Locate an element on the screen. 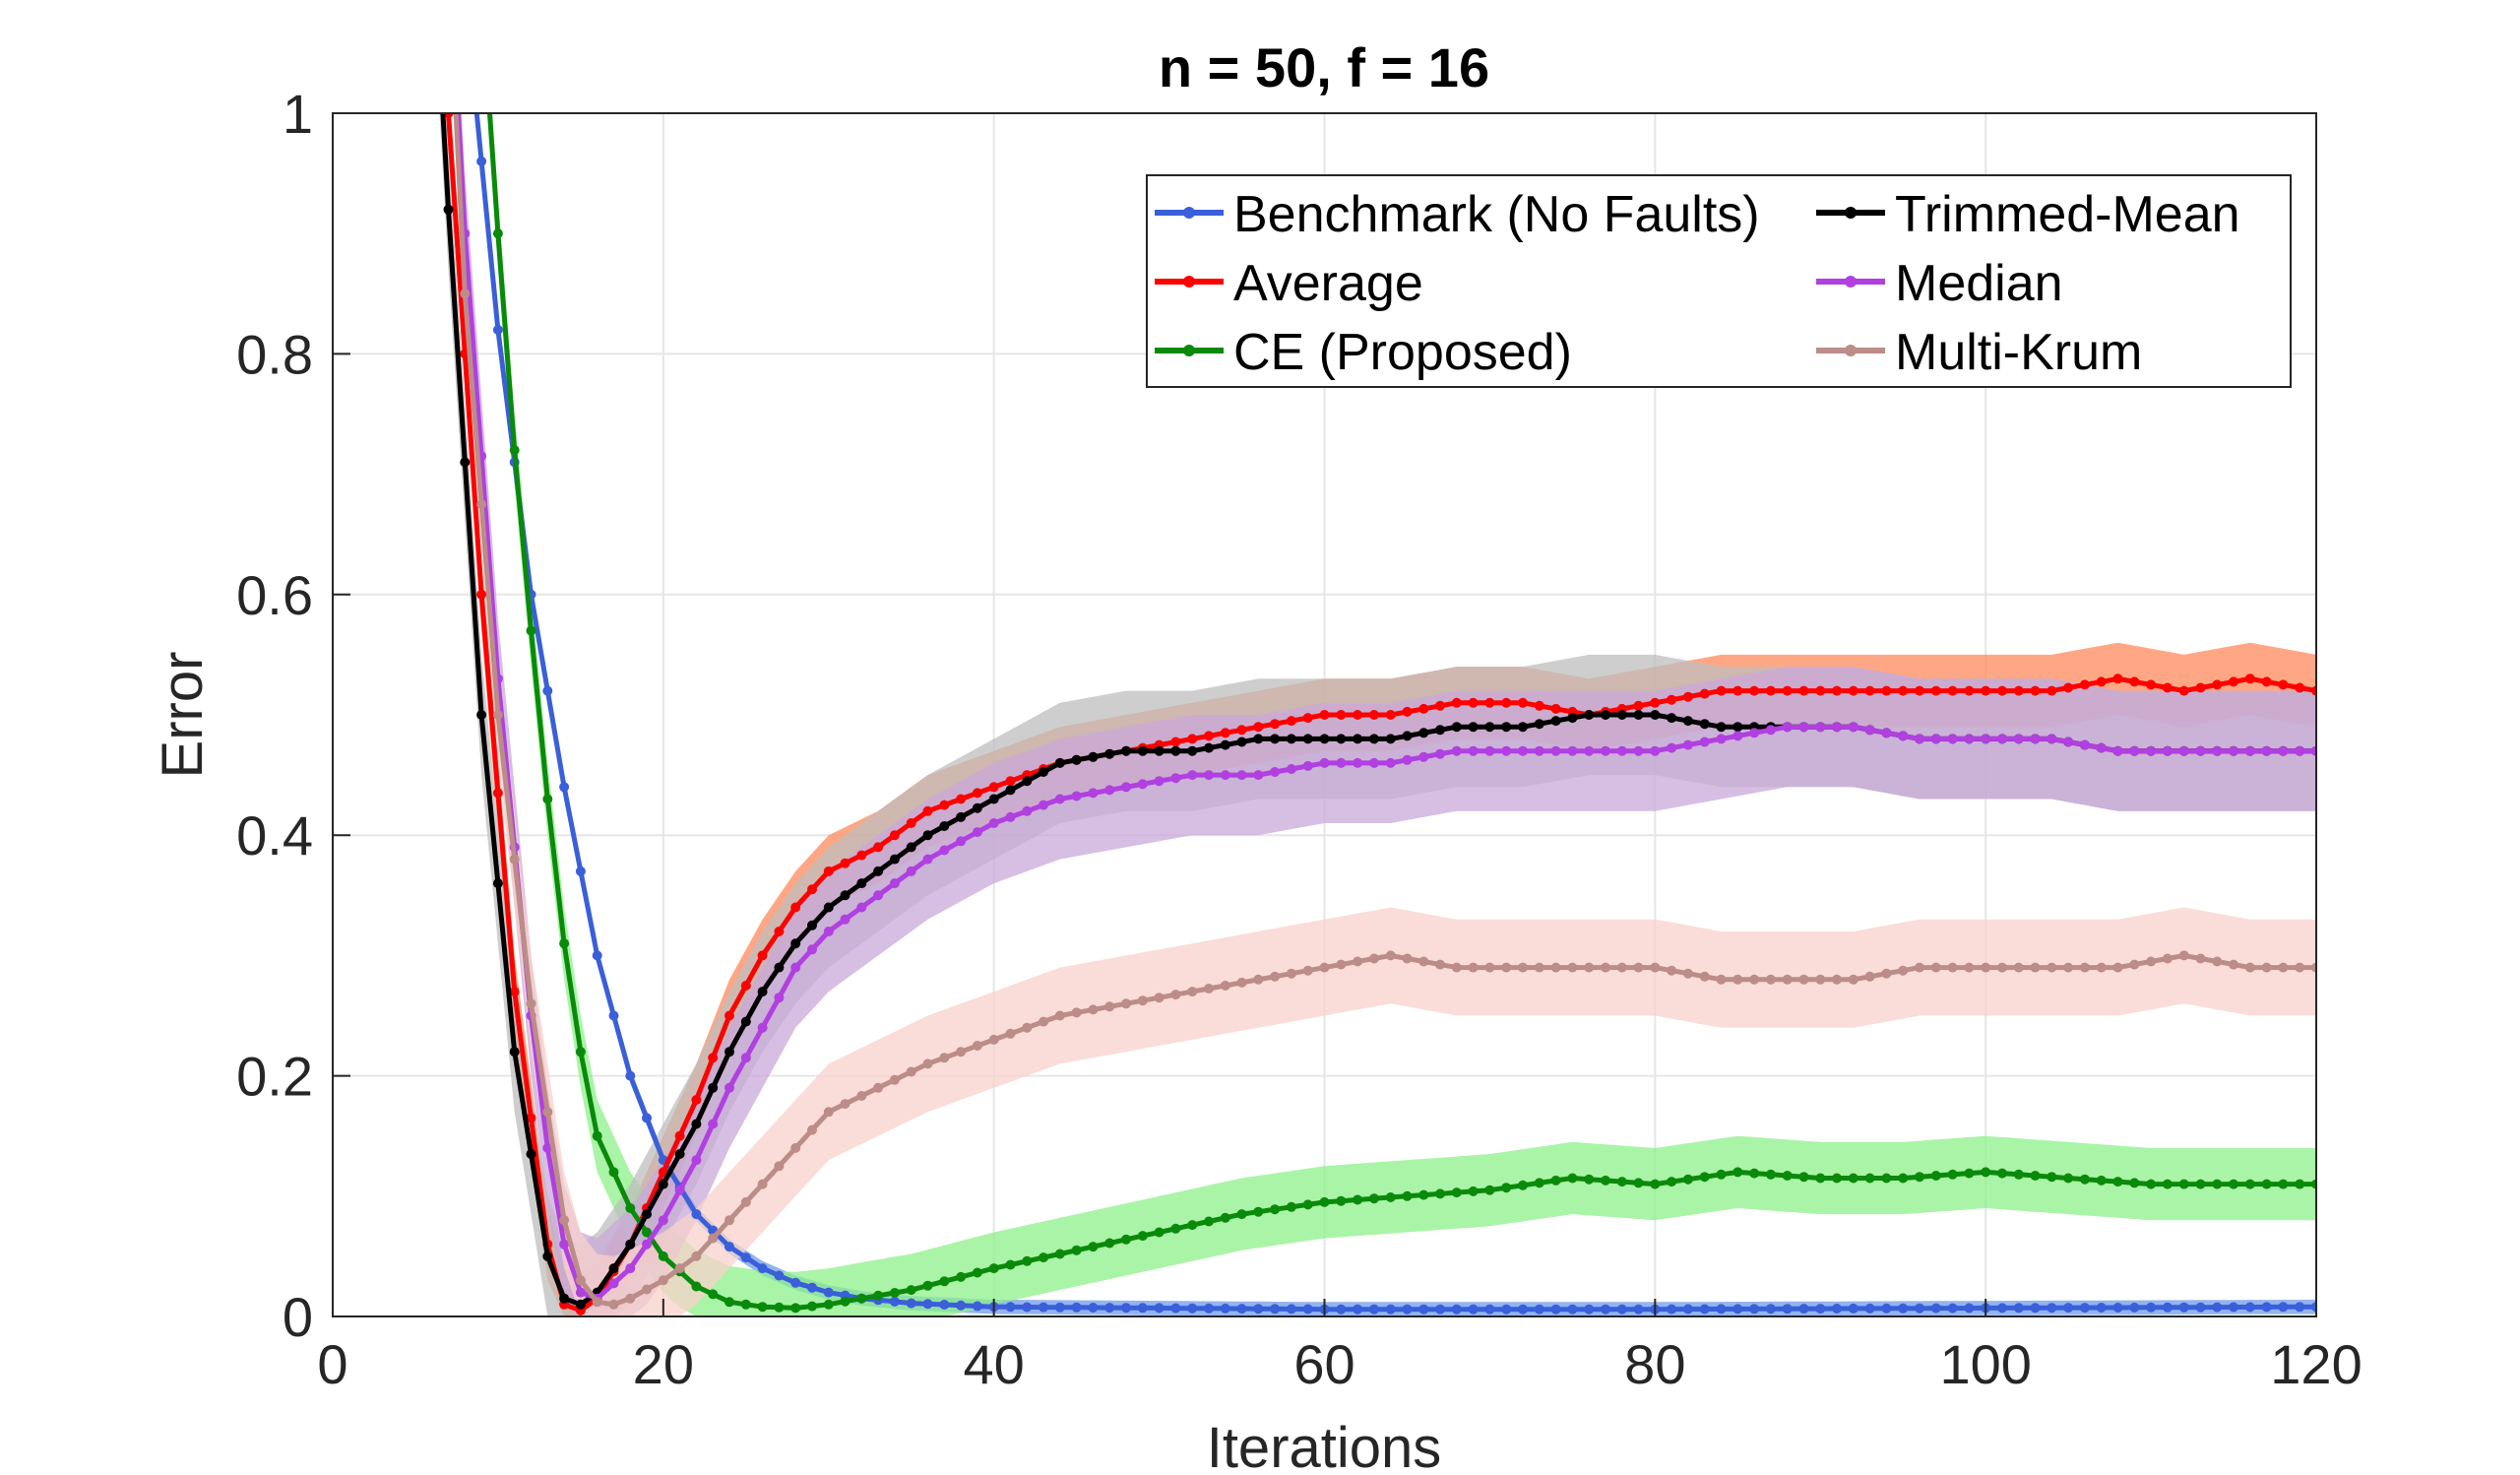  legend-marker-ce-proposed is located at coordinates (1189, 350).